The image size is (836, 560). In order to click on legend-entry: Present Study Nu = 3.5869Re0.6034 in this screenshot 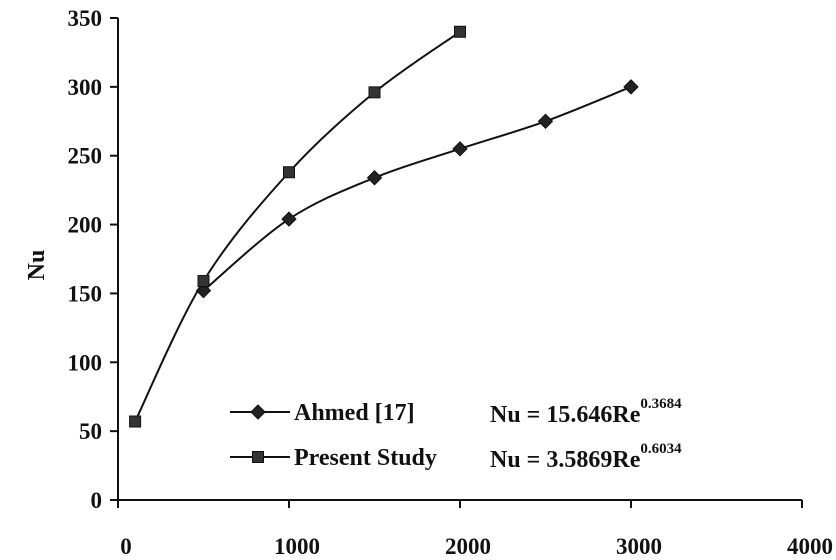, I will do `click(456, 457)`.